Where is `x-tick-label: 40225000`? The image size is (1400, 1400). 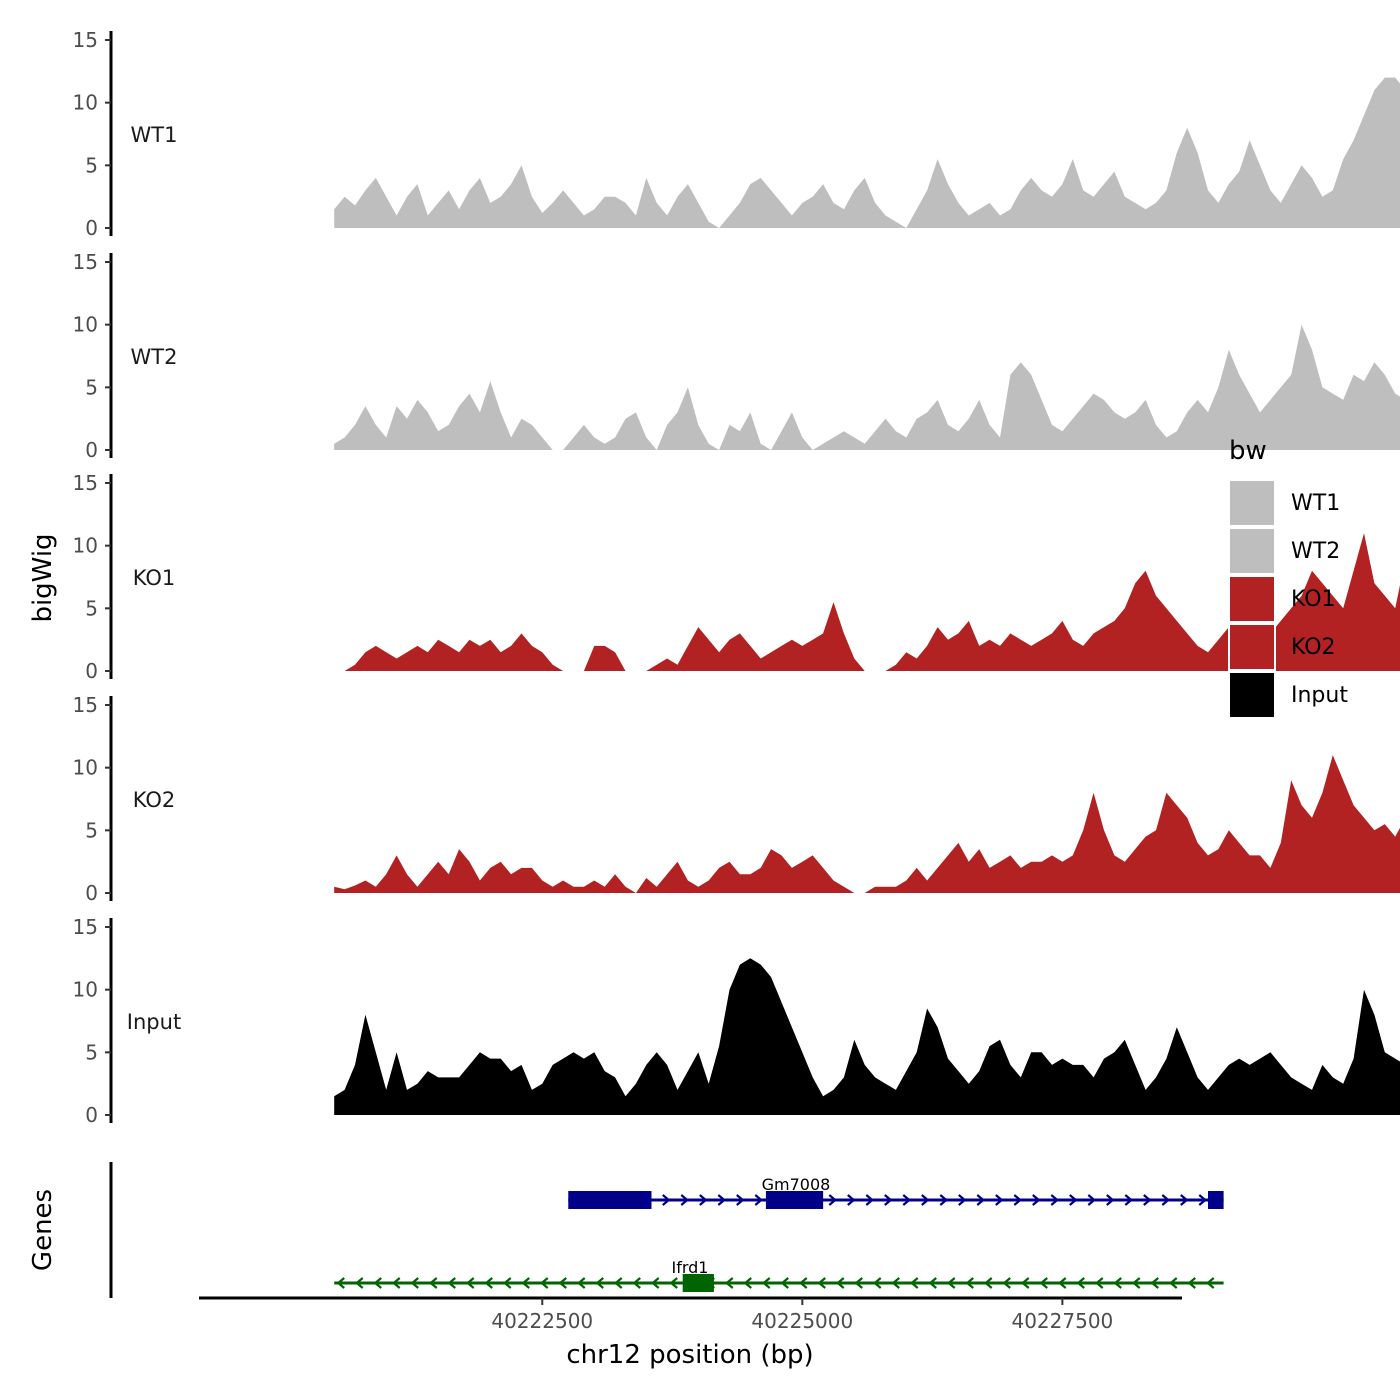
x-tick-label: 40225000 is located at coordinates (802, 1321).